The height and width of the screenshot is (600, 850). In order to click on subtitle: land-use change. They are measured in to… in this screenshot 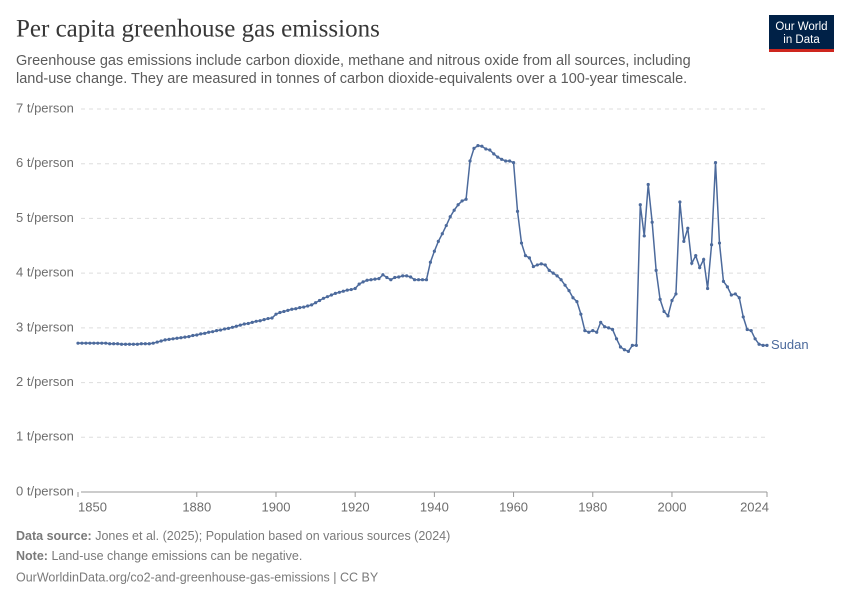, I will do `click(351, 79)`.